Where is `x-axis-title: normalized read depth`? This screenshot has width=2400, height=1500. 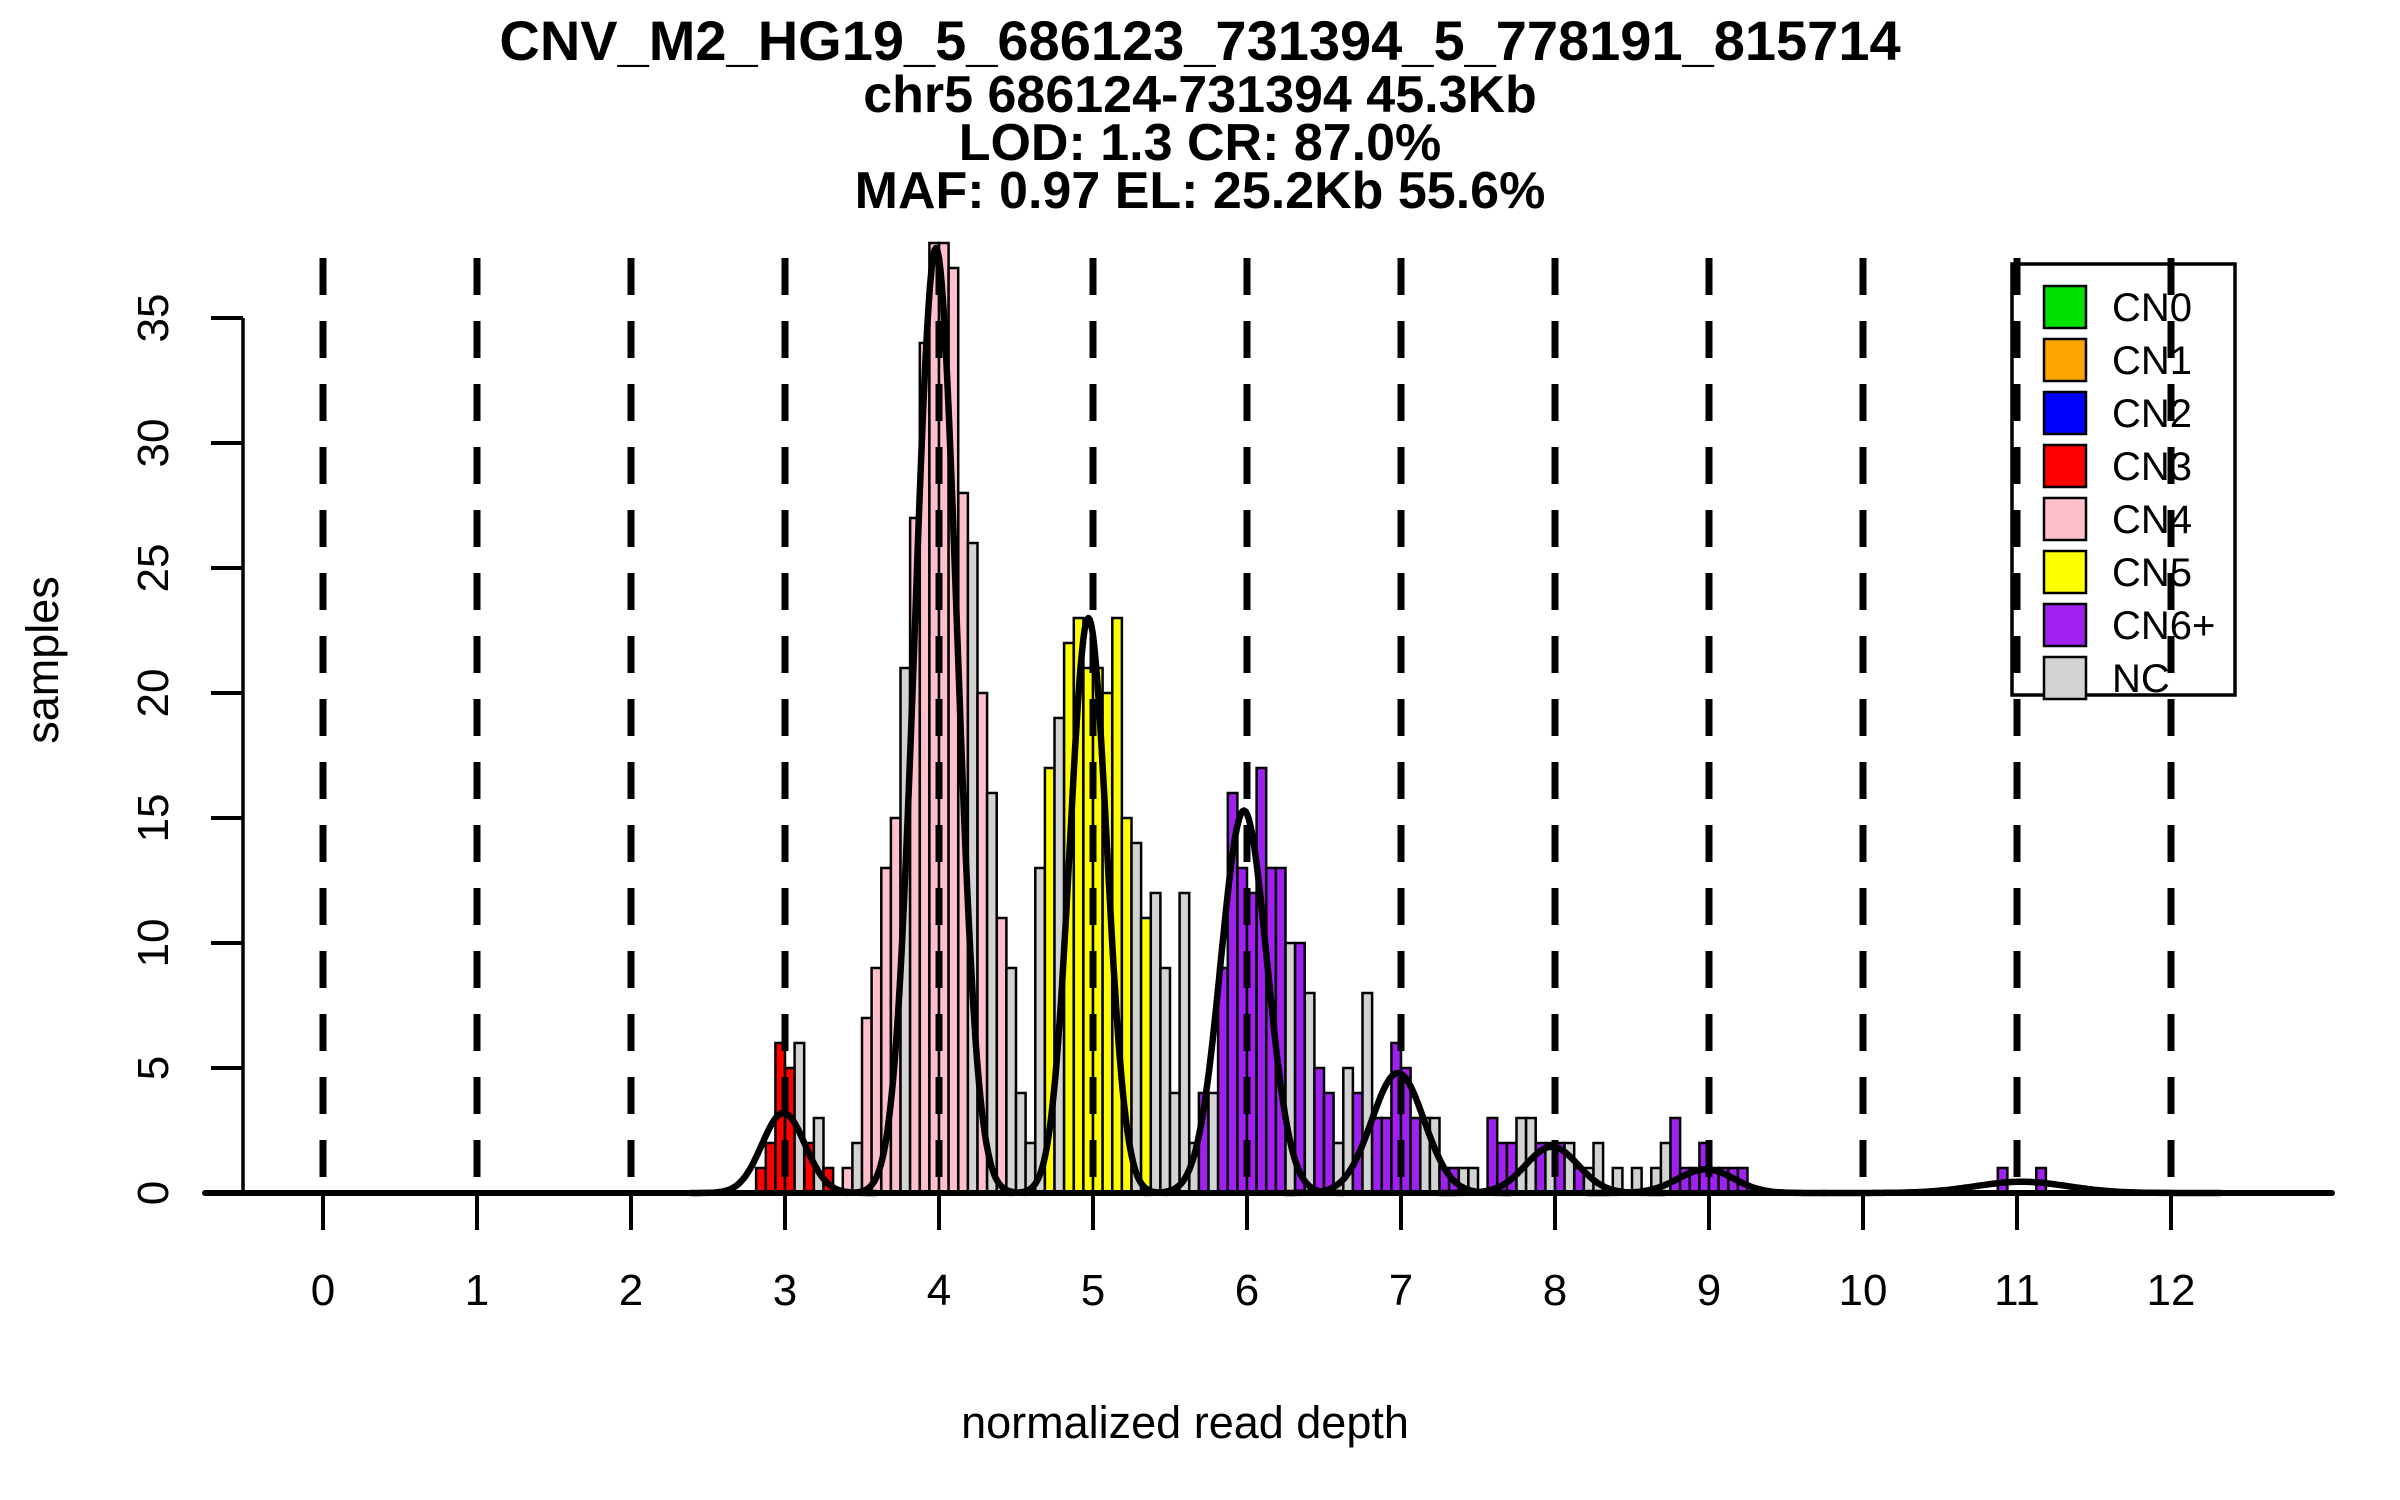 x-axis-title: normalized read depth is located at coordinates (1185, 1422).